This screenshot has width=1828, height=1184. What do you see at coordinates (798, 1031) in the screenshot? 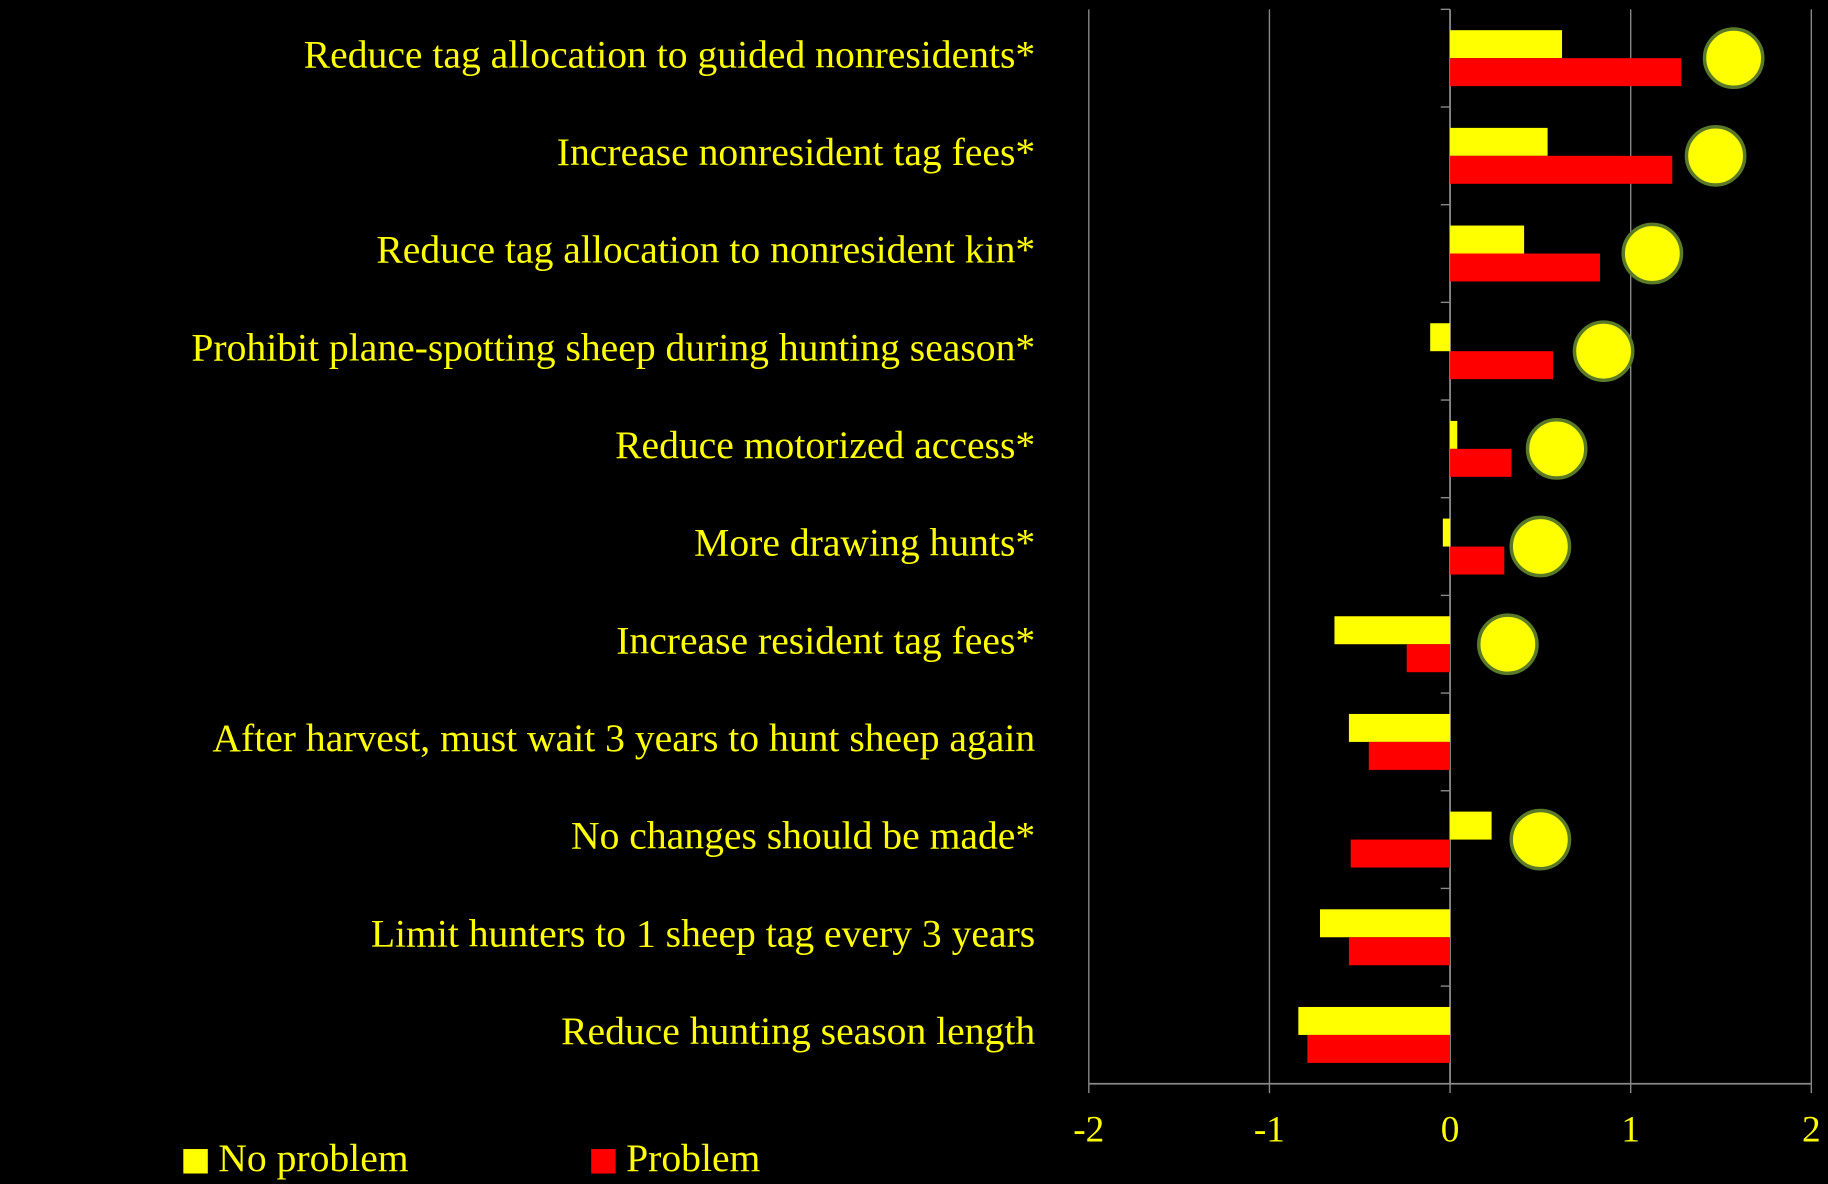
I see `category-label: Reduce hunting season length` at bounding box center [798, 1031].